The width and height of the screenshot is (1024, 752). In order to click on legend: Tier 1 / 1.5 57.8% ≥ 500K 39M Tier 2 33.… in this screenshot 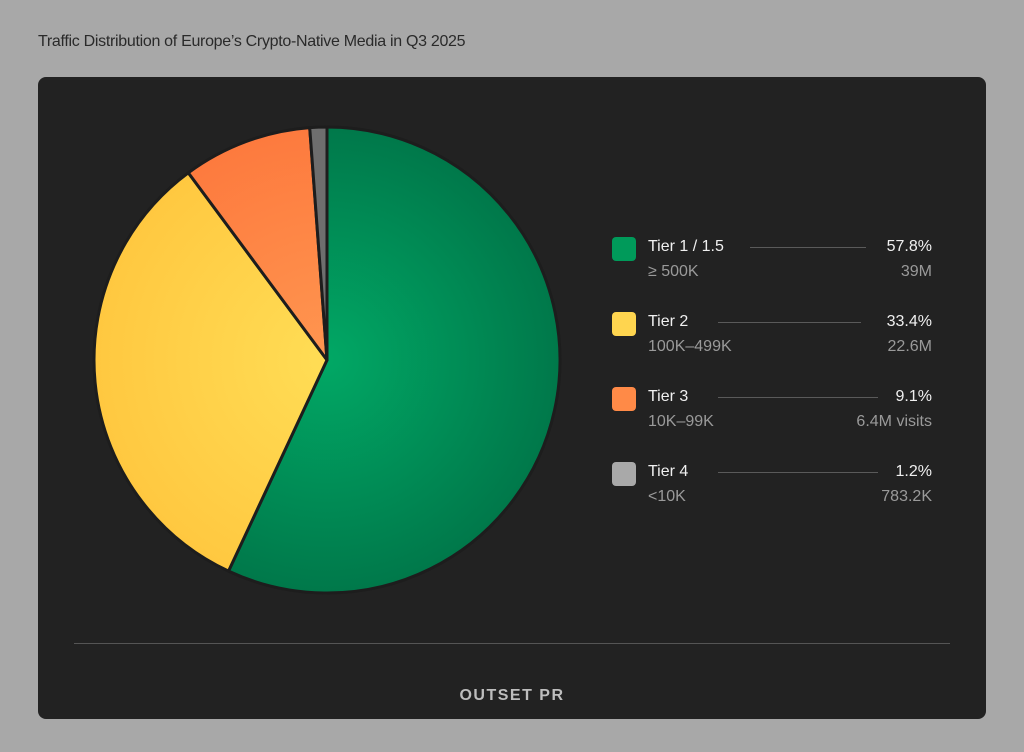, I will do `click(772, 385)`.